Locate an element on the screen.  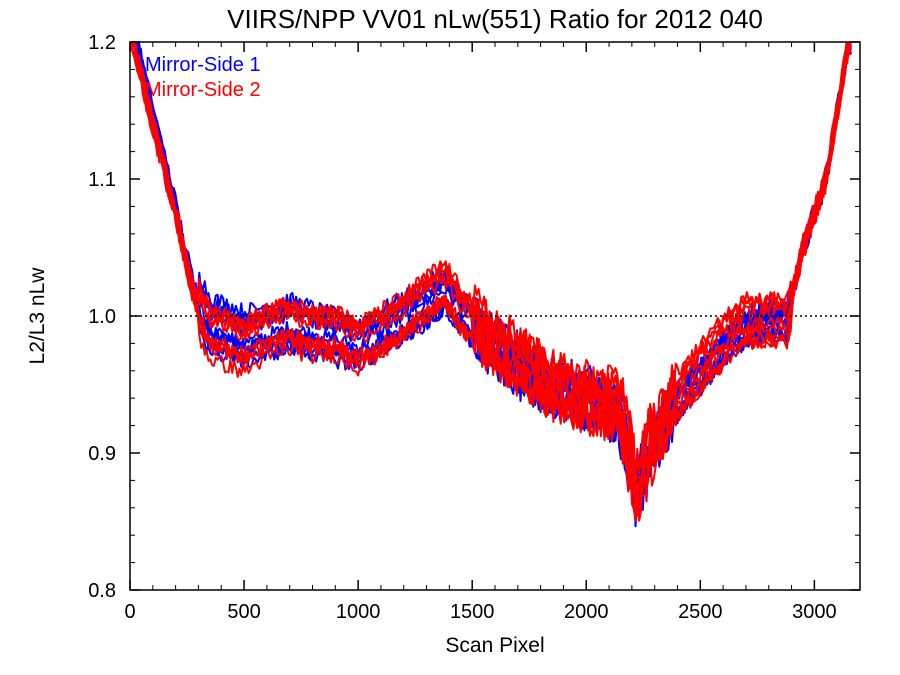
x-tick-label: 2500 is located at coordinates (700, 612).